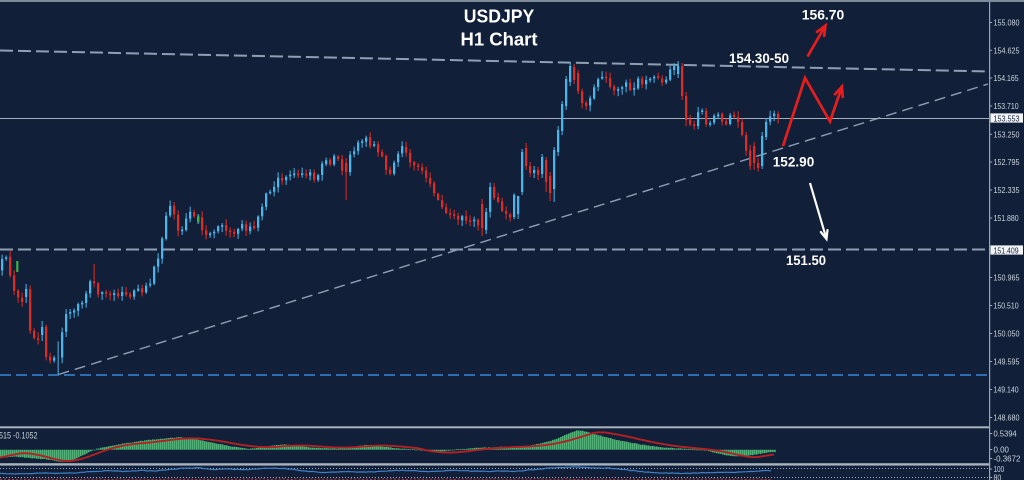 This screenshot has width=1024, height=480. I want to click on svg-text: 154.165, so click(1006, 78).